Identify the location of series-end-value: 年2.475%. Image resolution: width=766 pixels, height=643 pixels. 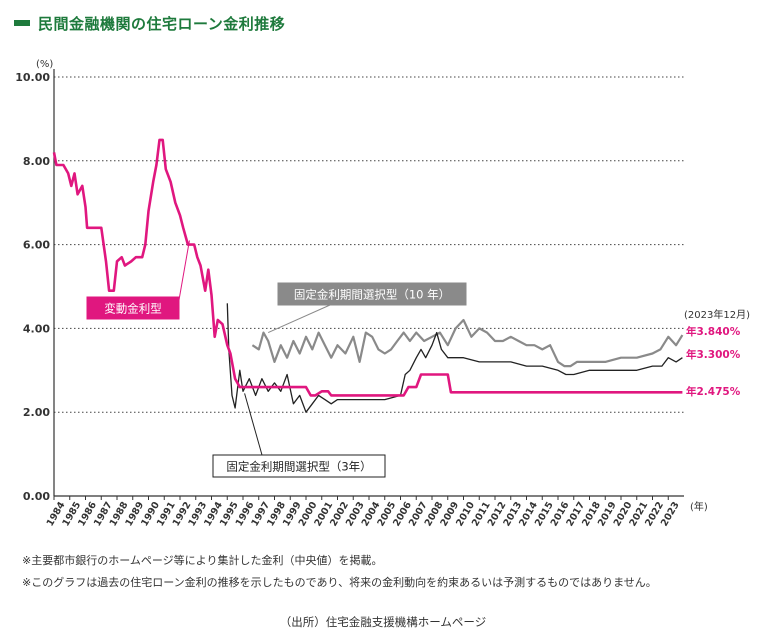
(713, 391).